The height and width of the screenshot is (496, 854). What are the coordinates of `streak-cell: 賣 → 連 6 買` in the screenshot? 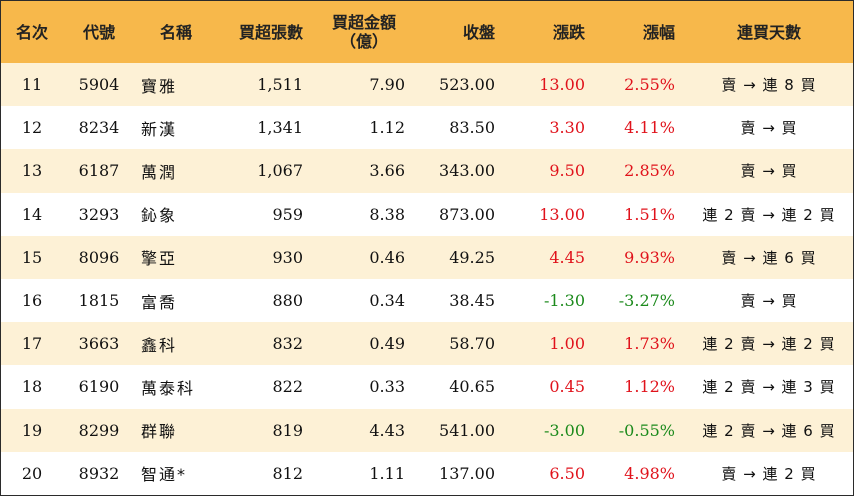 It's located at (769, 257).